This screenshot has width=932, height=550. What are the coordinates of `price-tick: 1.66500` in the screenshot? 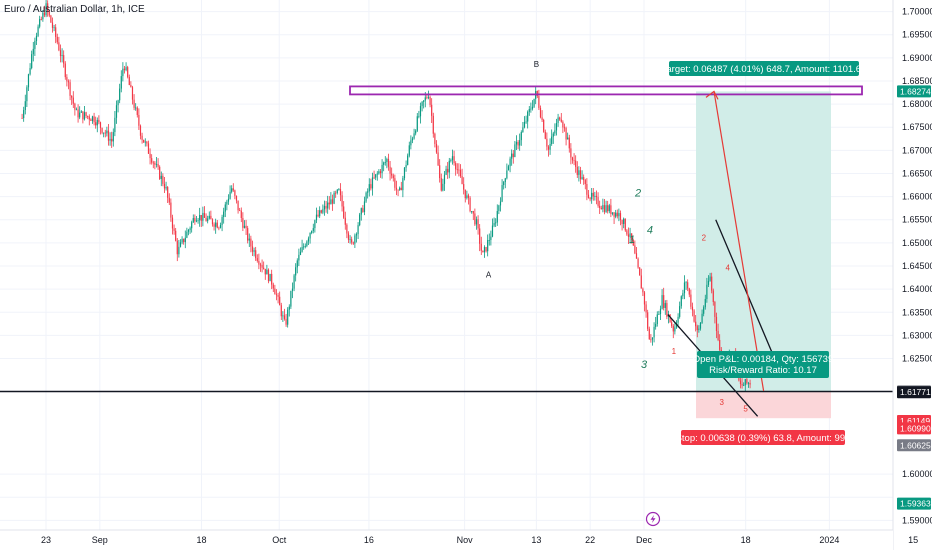 It's located at (917, 173).